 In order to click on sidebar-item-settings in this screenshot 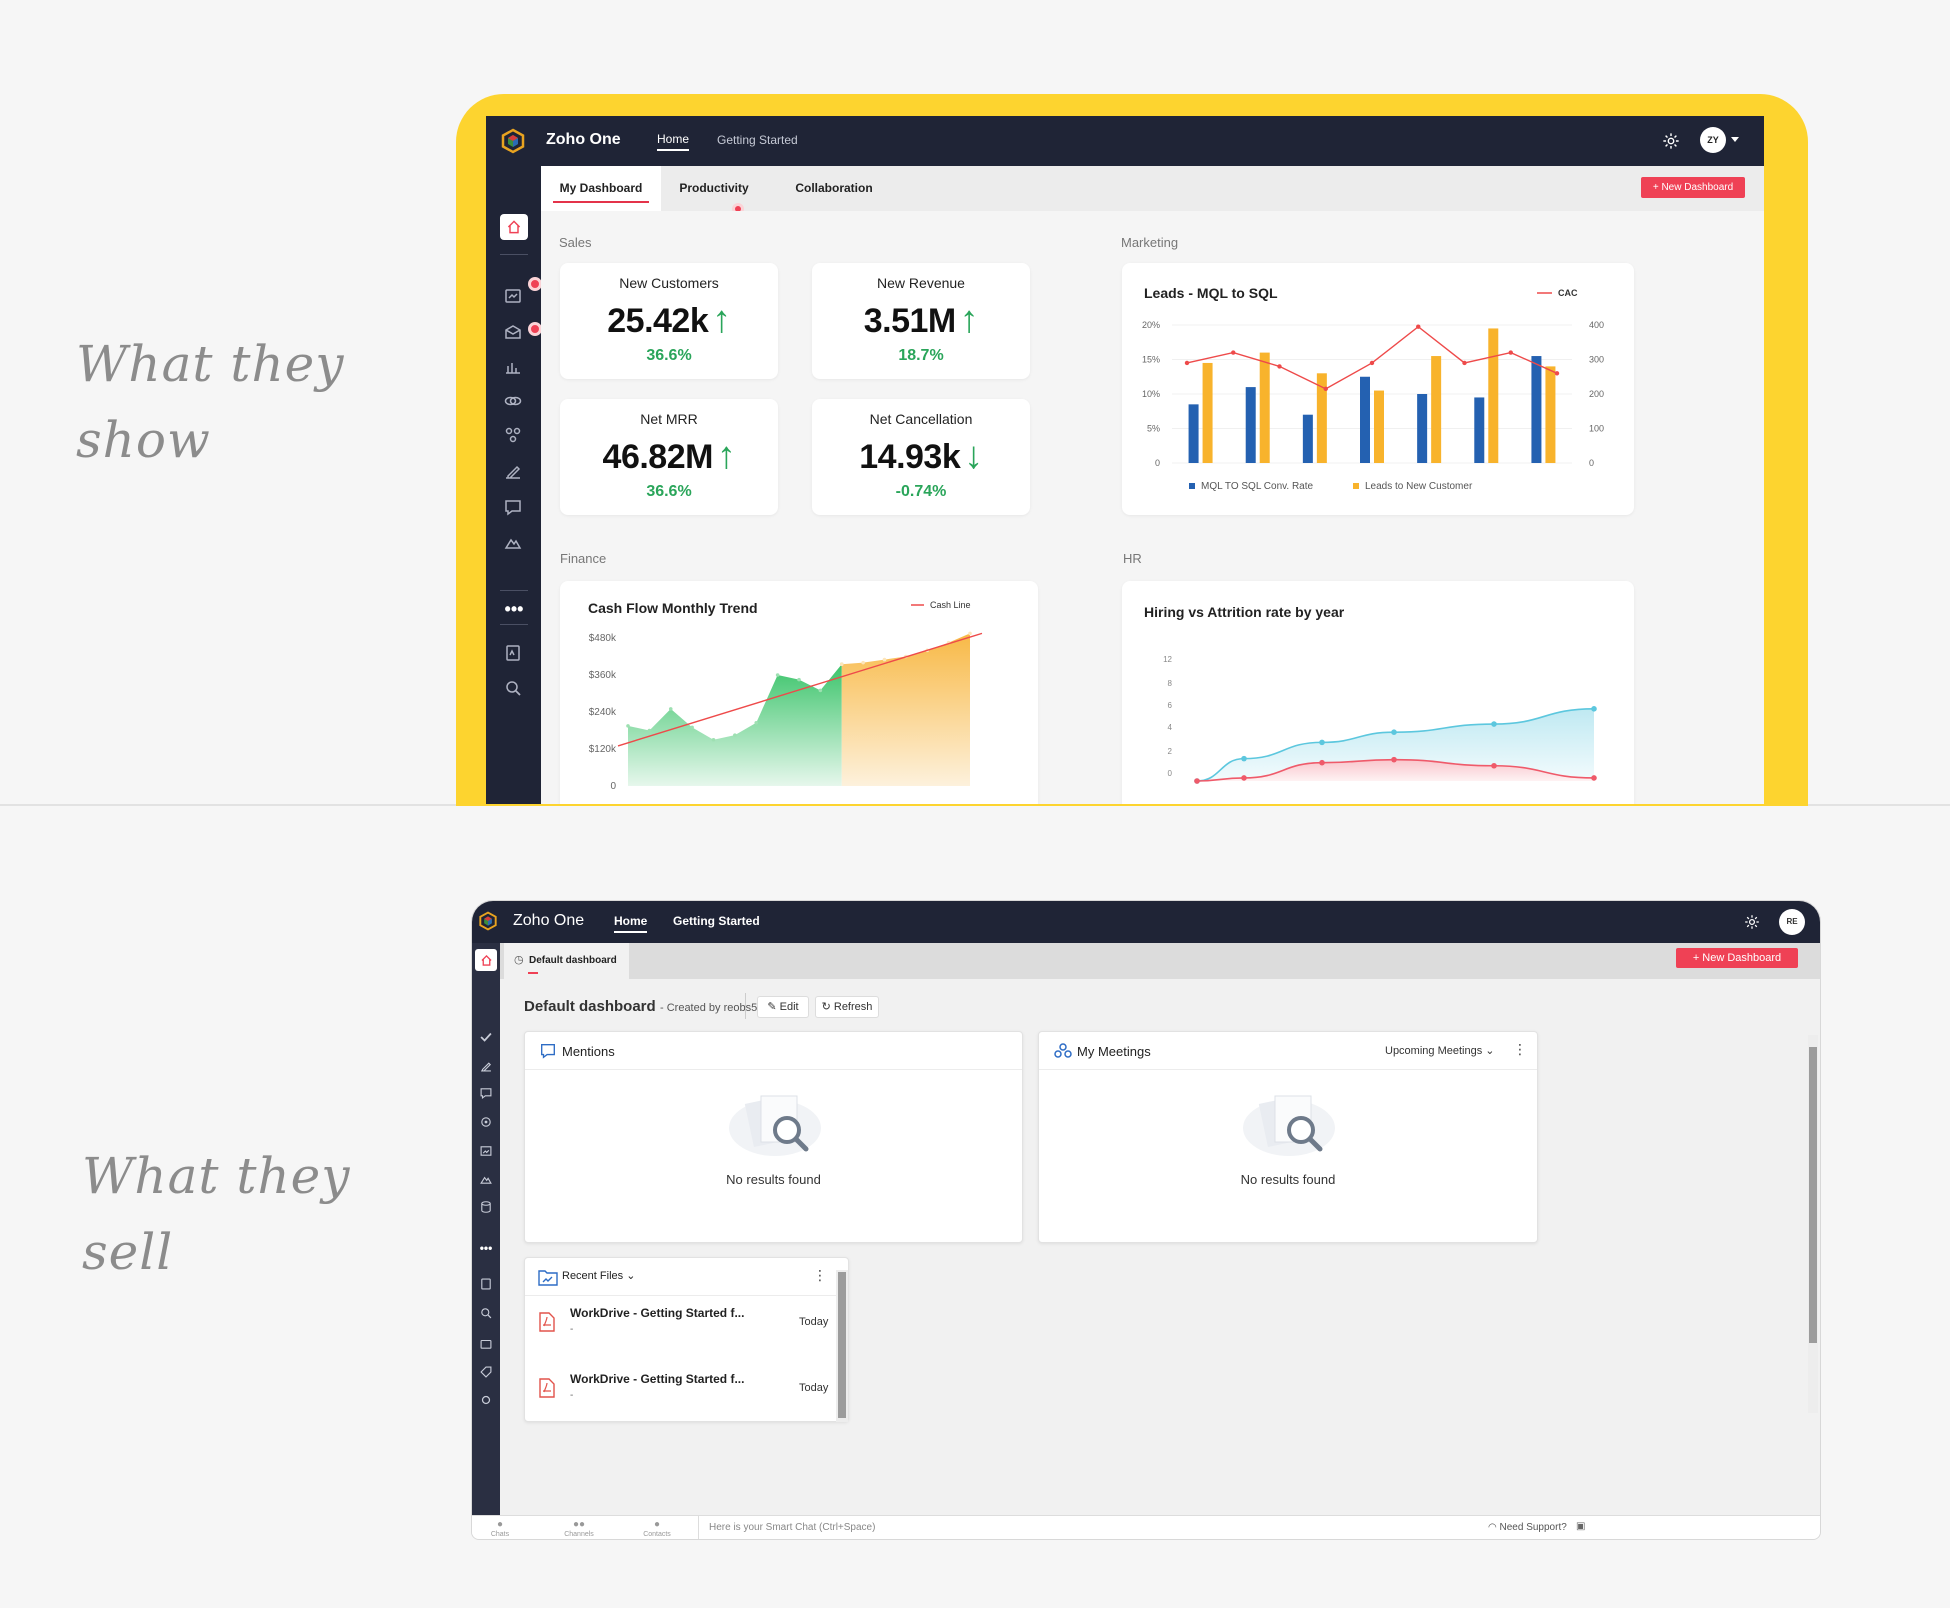, I will do `click(486, 1400)`.